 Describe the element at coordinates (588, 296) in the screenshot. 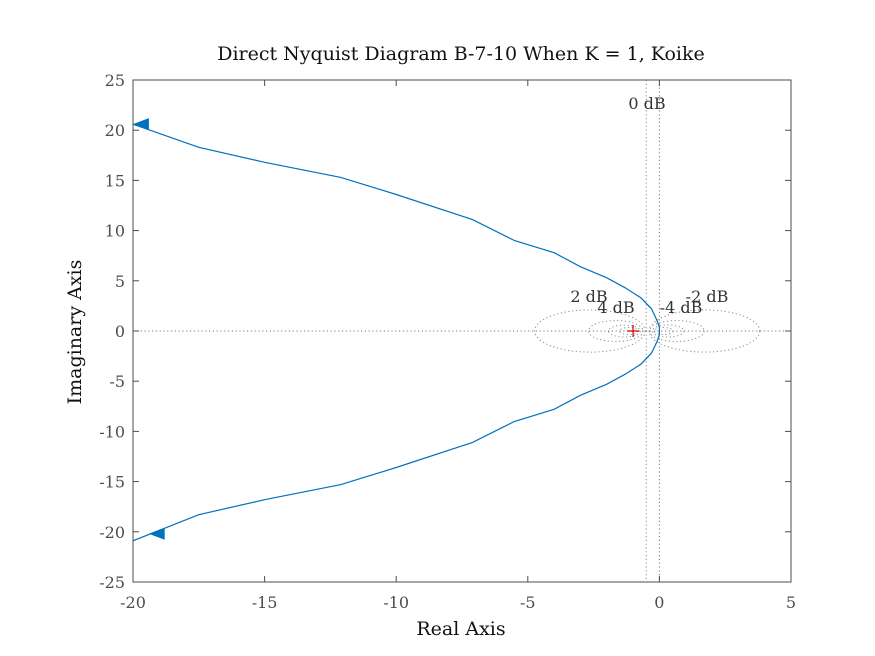

I see `m-circle-label: 2 dB` at that location.